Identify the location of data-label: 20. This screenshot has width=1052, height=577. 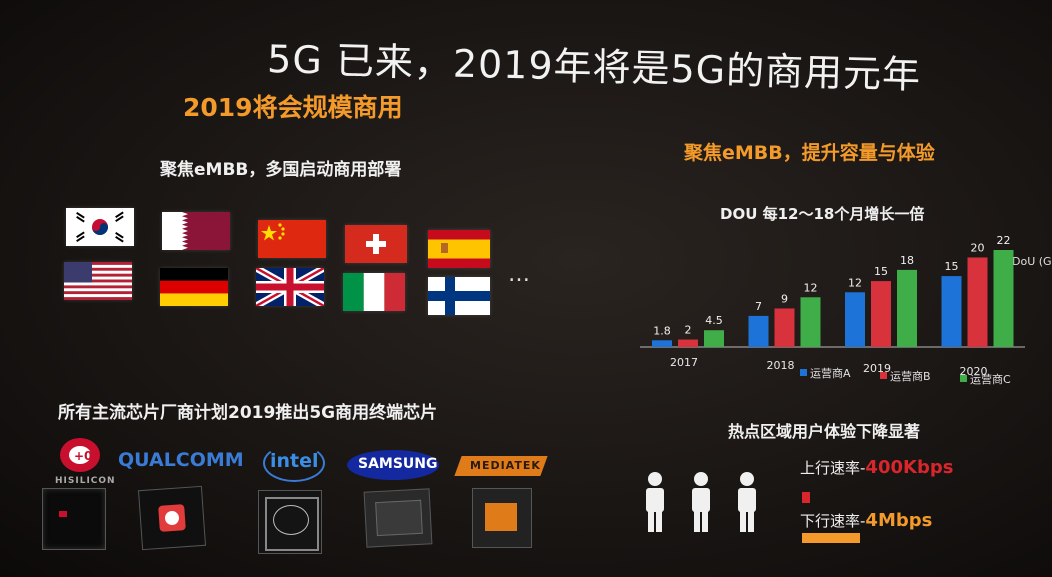
(978, 247).